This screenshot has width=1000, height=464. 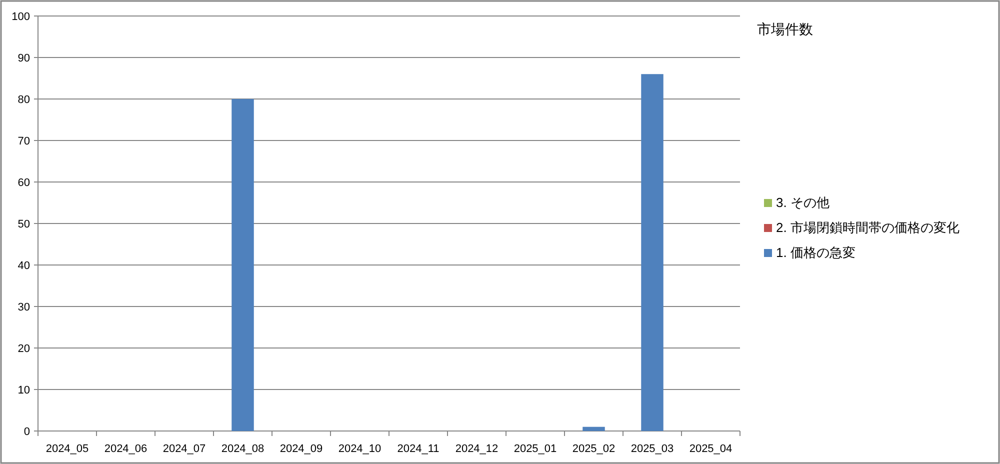 I want to click on y-tick-label: 40, so click(x=24, y=266).